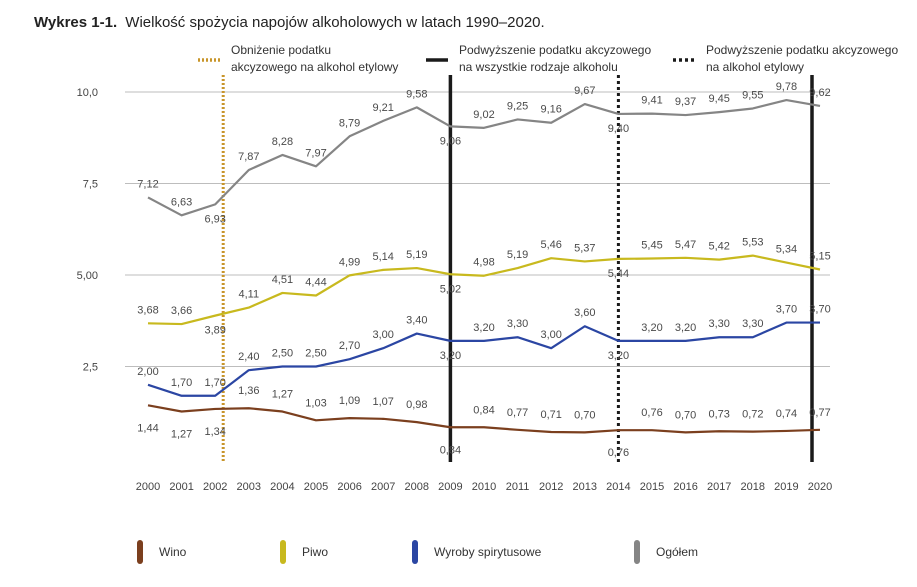 The height and width of the screenshot is (587, 917). What do you see at coordinates (382, 257) in the screenshot?
I see `data-label-1-7: 5,14` at bounding box center [382, 257].